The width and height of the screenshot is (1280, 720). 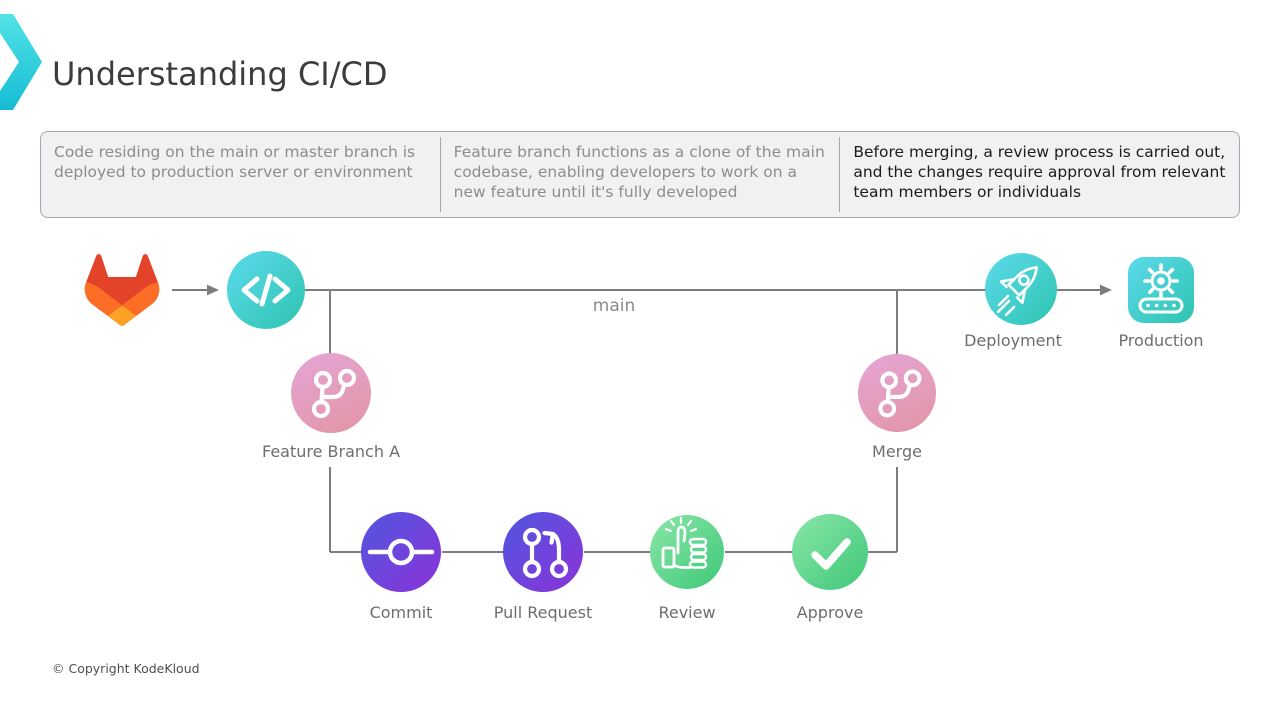 I want to click on code-node, so click(x=266, y=290).